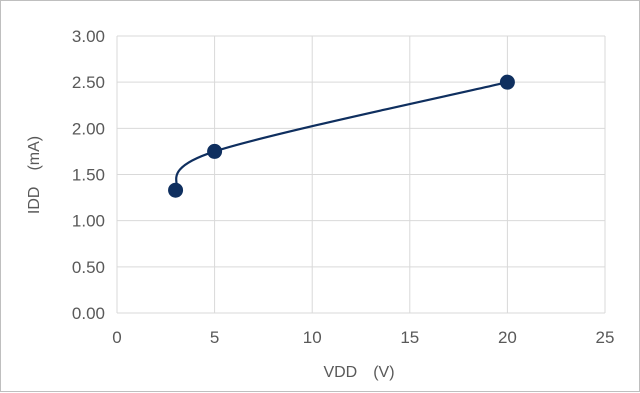  What do you see at coordinates (88, 313) in the screenshot?
I see `y-tick-label: 0.00` at bounding box center [88, 313].